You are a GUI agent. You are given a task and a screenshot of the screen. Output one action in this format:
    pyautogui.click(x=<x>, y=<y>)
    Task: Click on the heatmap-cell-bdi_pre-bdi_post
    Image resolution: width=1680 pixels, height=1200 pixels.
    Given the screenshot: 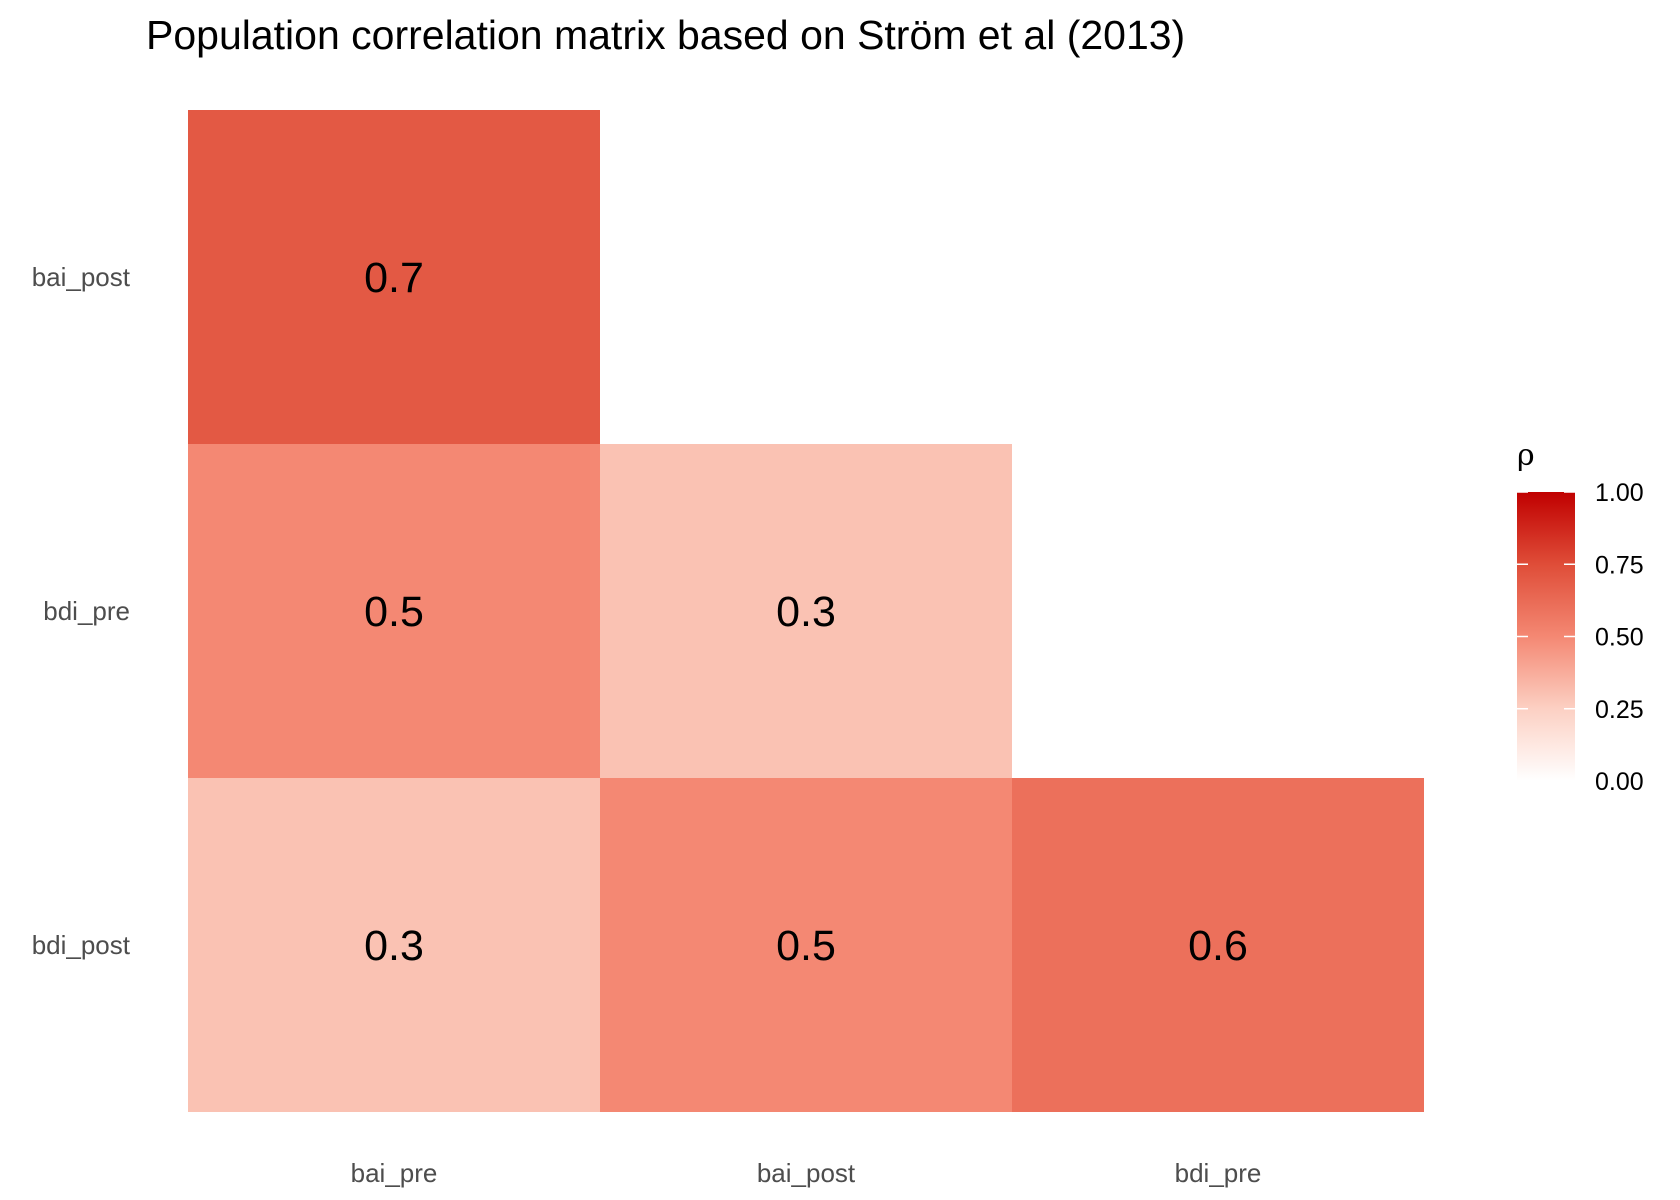 What is the action you would take?
    pyautogui.click(x=1218, y=945)
    